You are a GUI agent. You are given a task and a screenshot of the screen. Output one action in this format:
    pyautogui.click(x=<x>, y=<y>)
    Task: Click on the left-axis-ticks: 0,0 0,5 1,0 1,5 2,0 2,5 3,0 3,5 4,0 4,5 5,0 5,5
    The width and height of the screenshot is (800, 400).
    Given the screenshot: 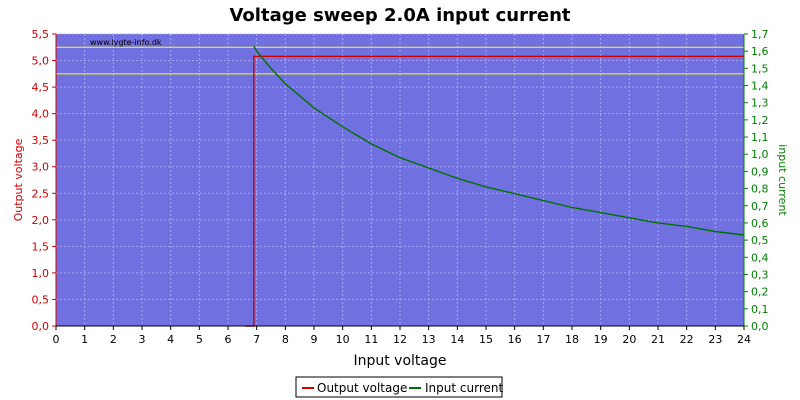 What is the action you would take?
    pyautogui.click(x=44, y=180)
    